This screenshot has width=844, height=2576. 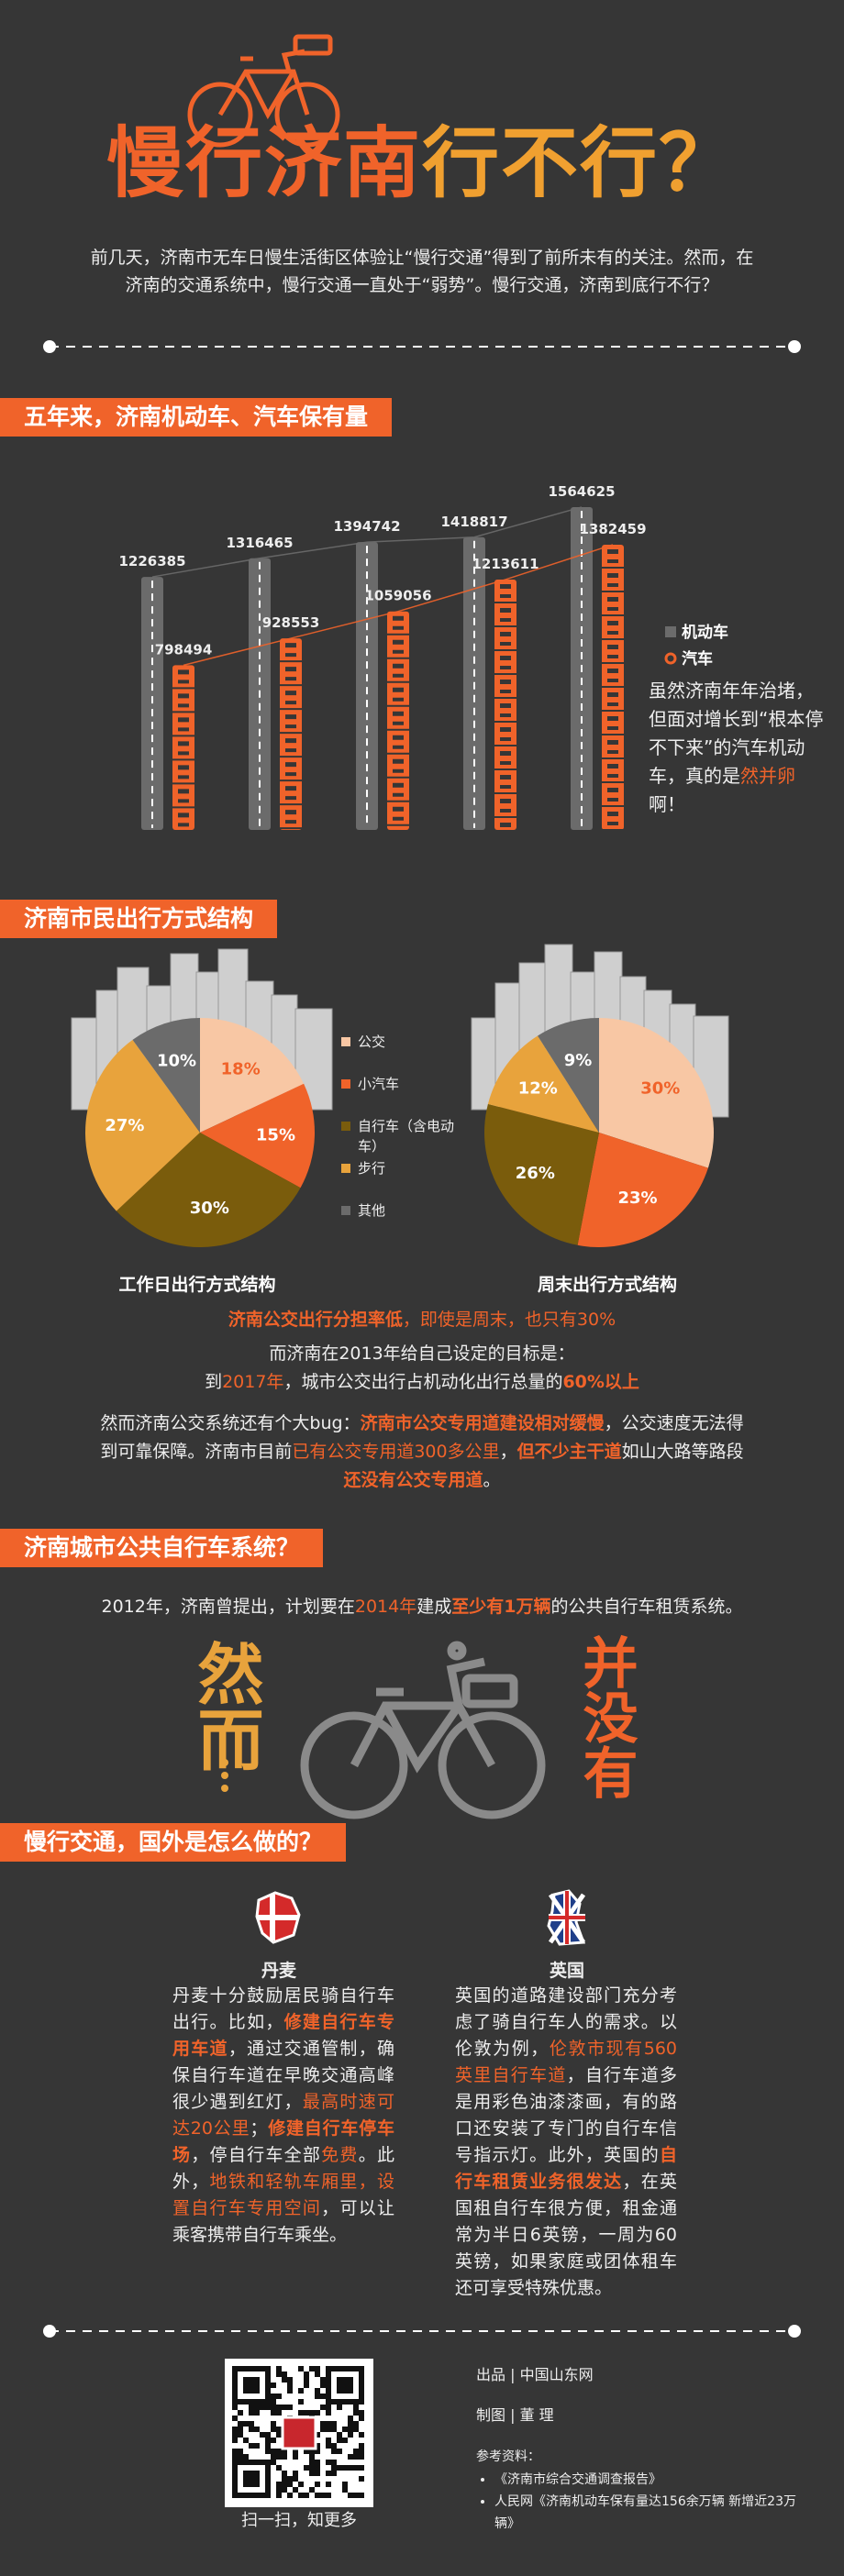 I want to click on highlight-text: 最高时速可达20公里, so click(x=283, y=2115).